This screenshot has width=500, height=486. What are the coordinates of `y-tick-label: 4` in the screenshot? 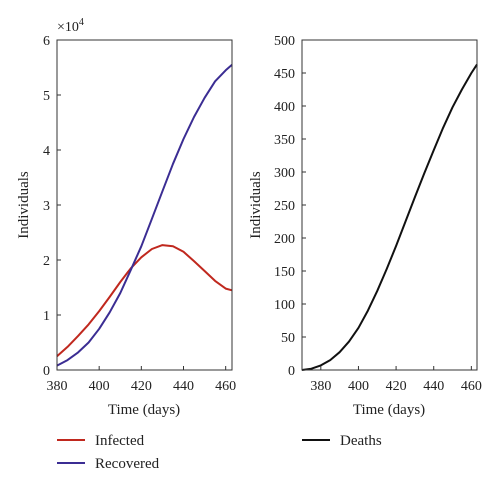 It's located at (46, 151).